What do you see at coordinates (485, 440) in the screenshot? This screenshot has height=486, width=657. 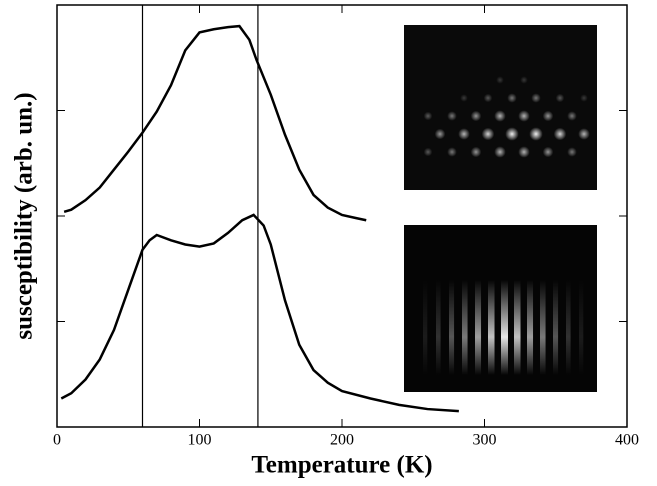 I see `x-tick-label: 300` at bounding box center [485, 440].